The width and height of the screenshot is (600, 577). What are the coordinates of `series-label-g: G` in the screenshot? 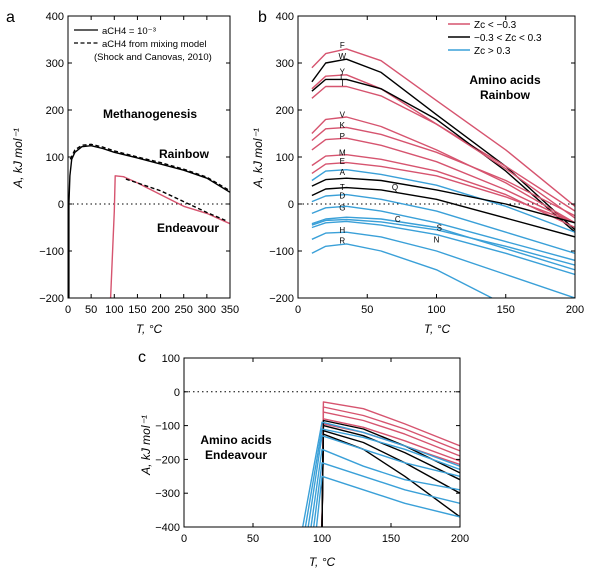 It's located at (342, 207).